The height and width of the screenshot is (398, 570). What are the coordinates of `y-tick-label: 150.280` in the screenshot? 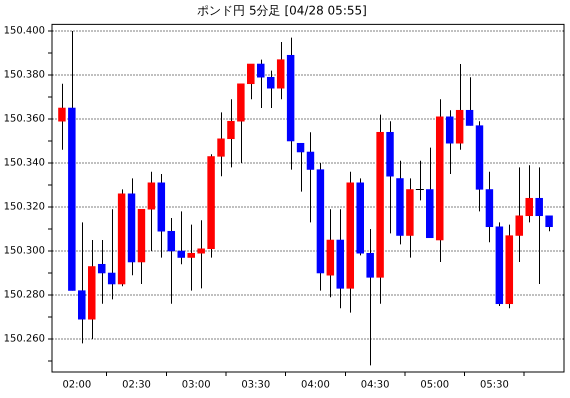 It's located at (24, 295).